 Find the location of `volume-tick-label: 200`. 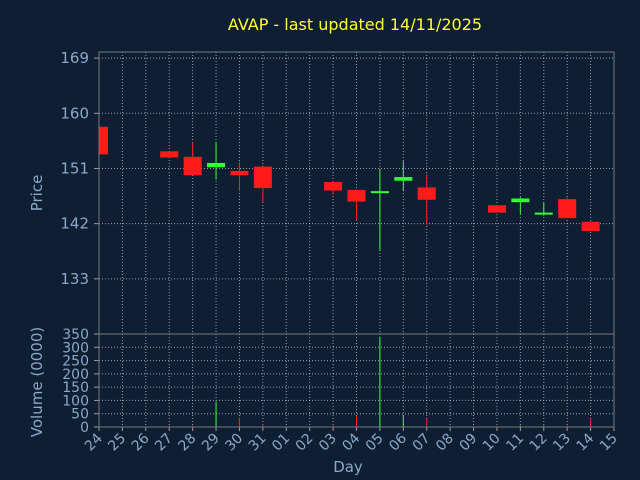

volume-tick-label: 200 is located at coordinates (75, 375).